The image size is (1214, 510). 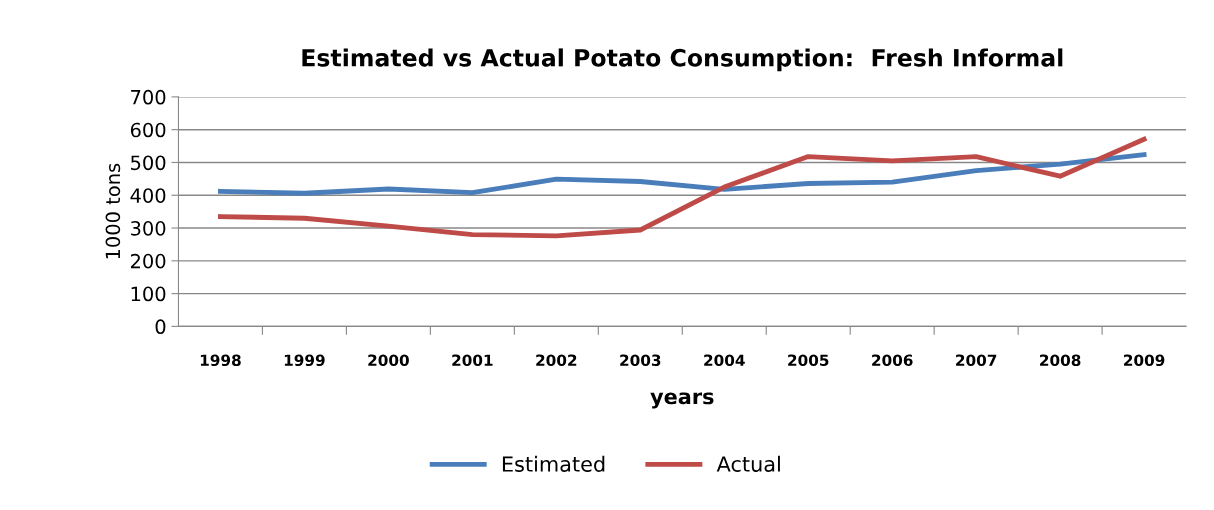 What do you see at coordinates (682, 60) in the screenshot?
I see `chart-title: Estimated vs Actual Potato Consumption: Fresh Informal` at bounding box center [682, 60].